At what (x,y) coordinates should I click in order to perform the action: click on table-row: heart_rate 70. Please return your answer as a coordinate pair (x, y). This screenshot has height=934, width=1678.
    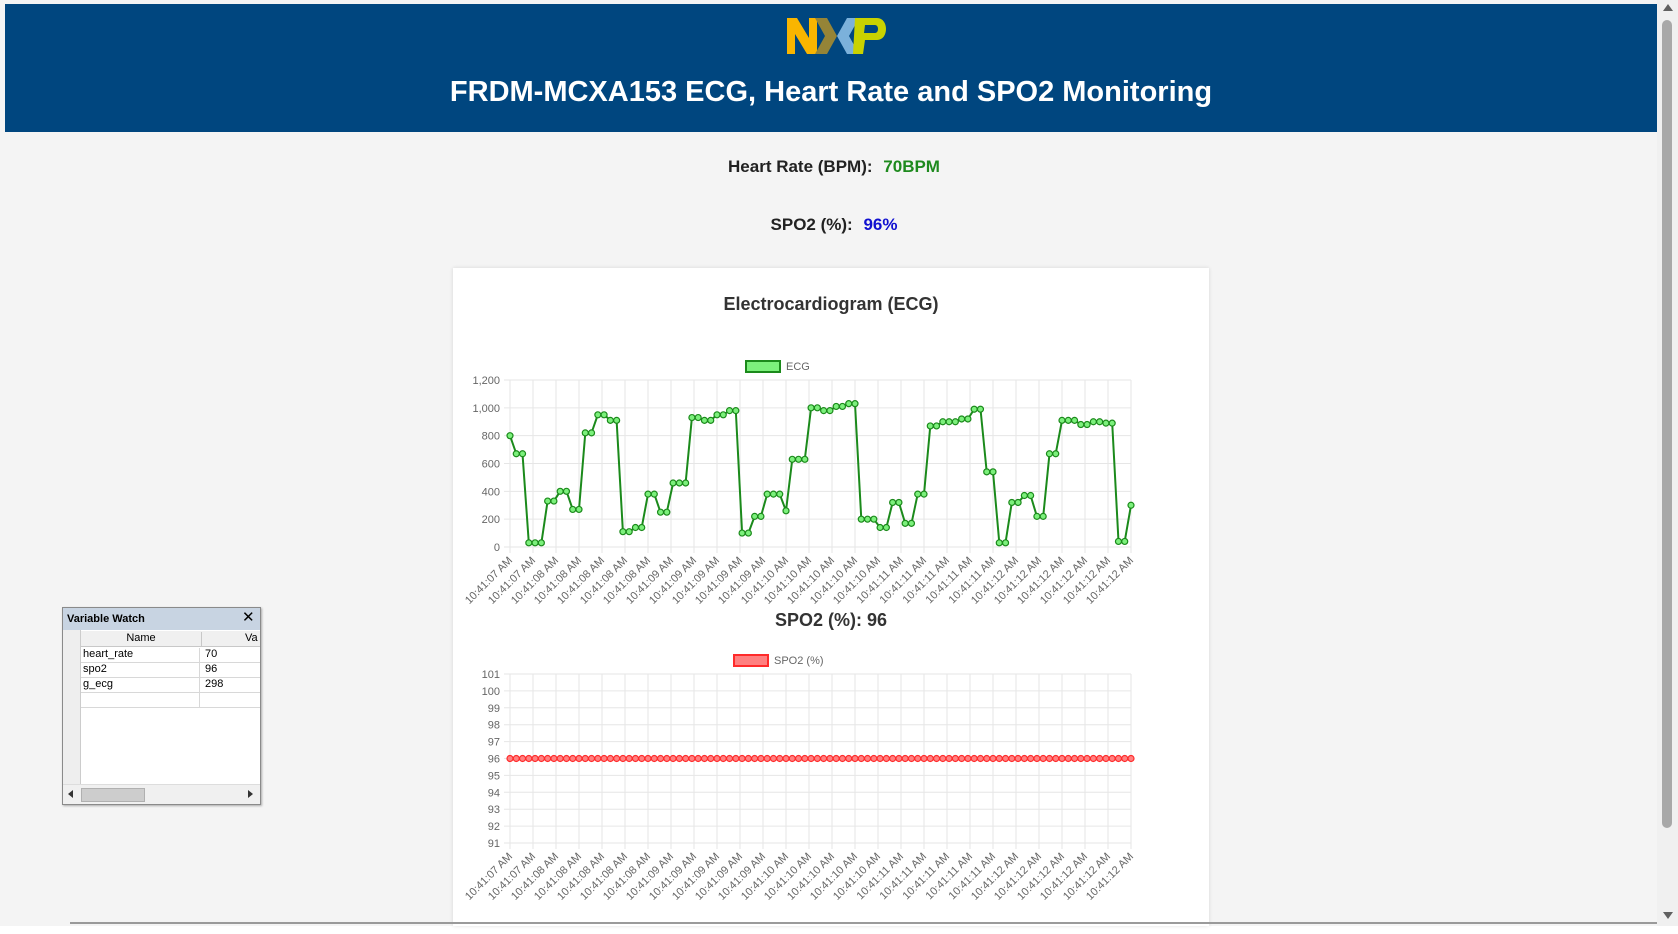
    Looking at the image, I should click on (170, 655).